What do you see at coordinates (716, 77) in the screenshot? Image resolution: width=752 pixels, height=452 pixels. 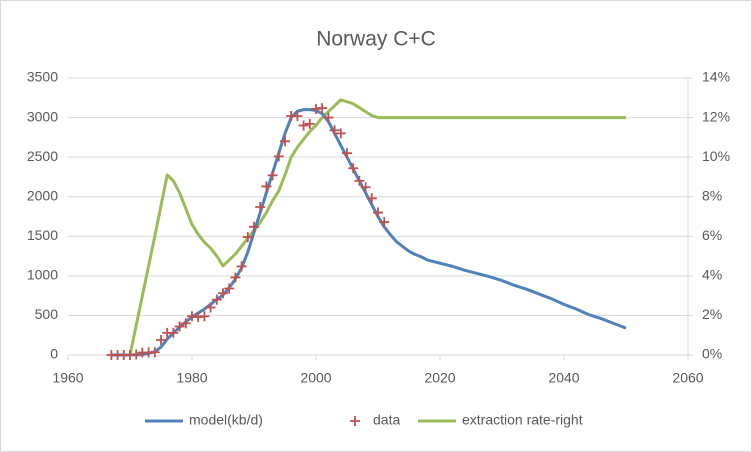 I see `y2-tick-label: 14%` at bounding box center [716, 77].